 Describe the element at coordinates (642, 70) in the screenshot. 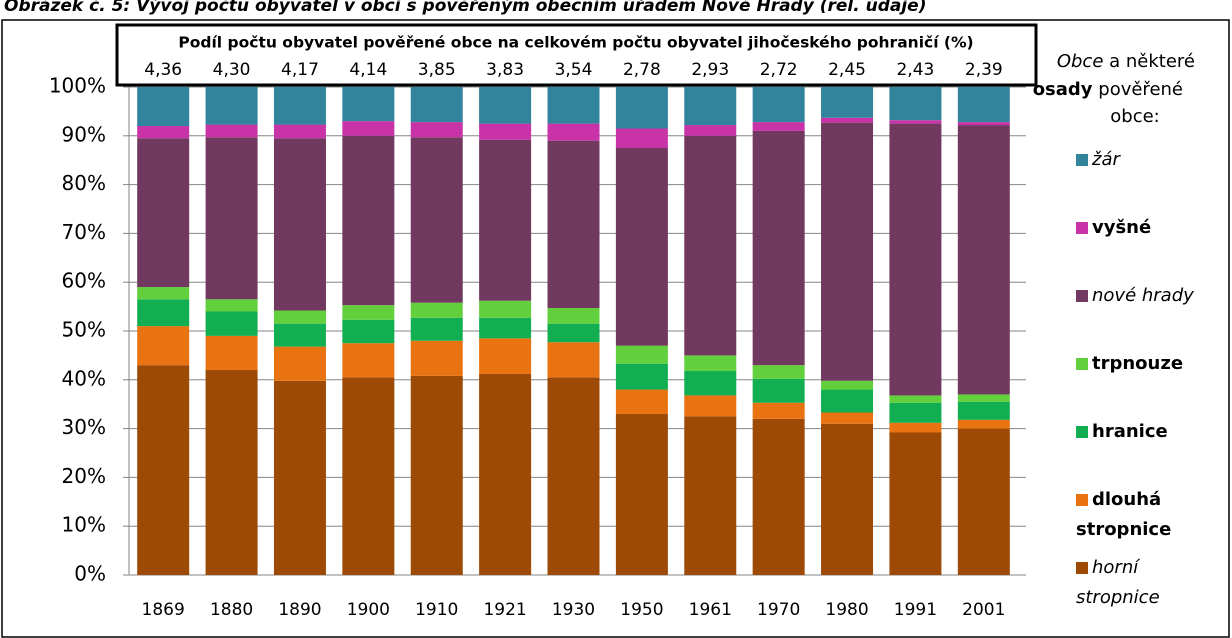

I see `header-value: 2,78` at that location.